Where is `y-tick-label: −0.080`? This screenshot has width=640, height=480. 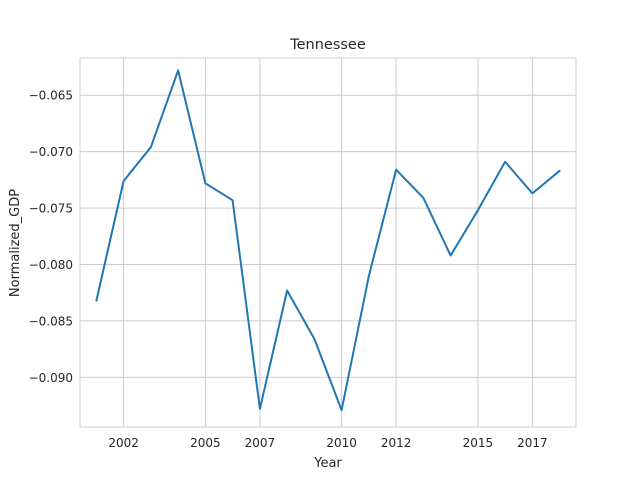
y-tick-label: −0.080 is located at coordinates (51, 265).